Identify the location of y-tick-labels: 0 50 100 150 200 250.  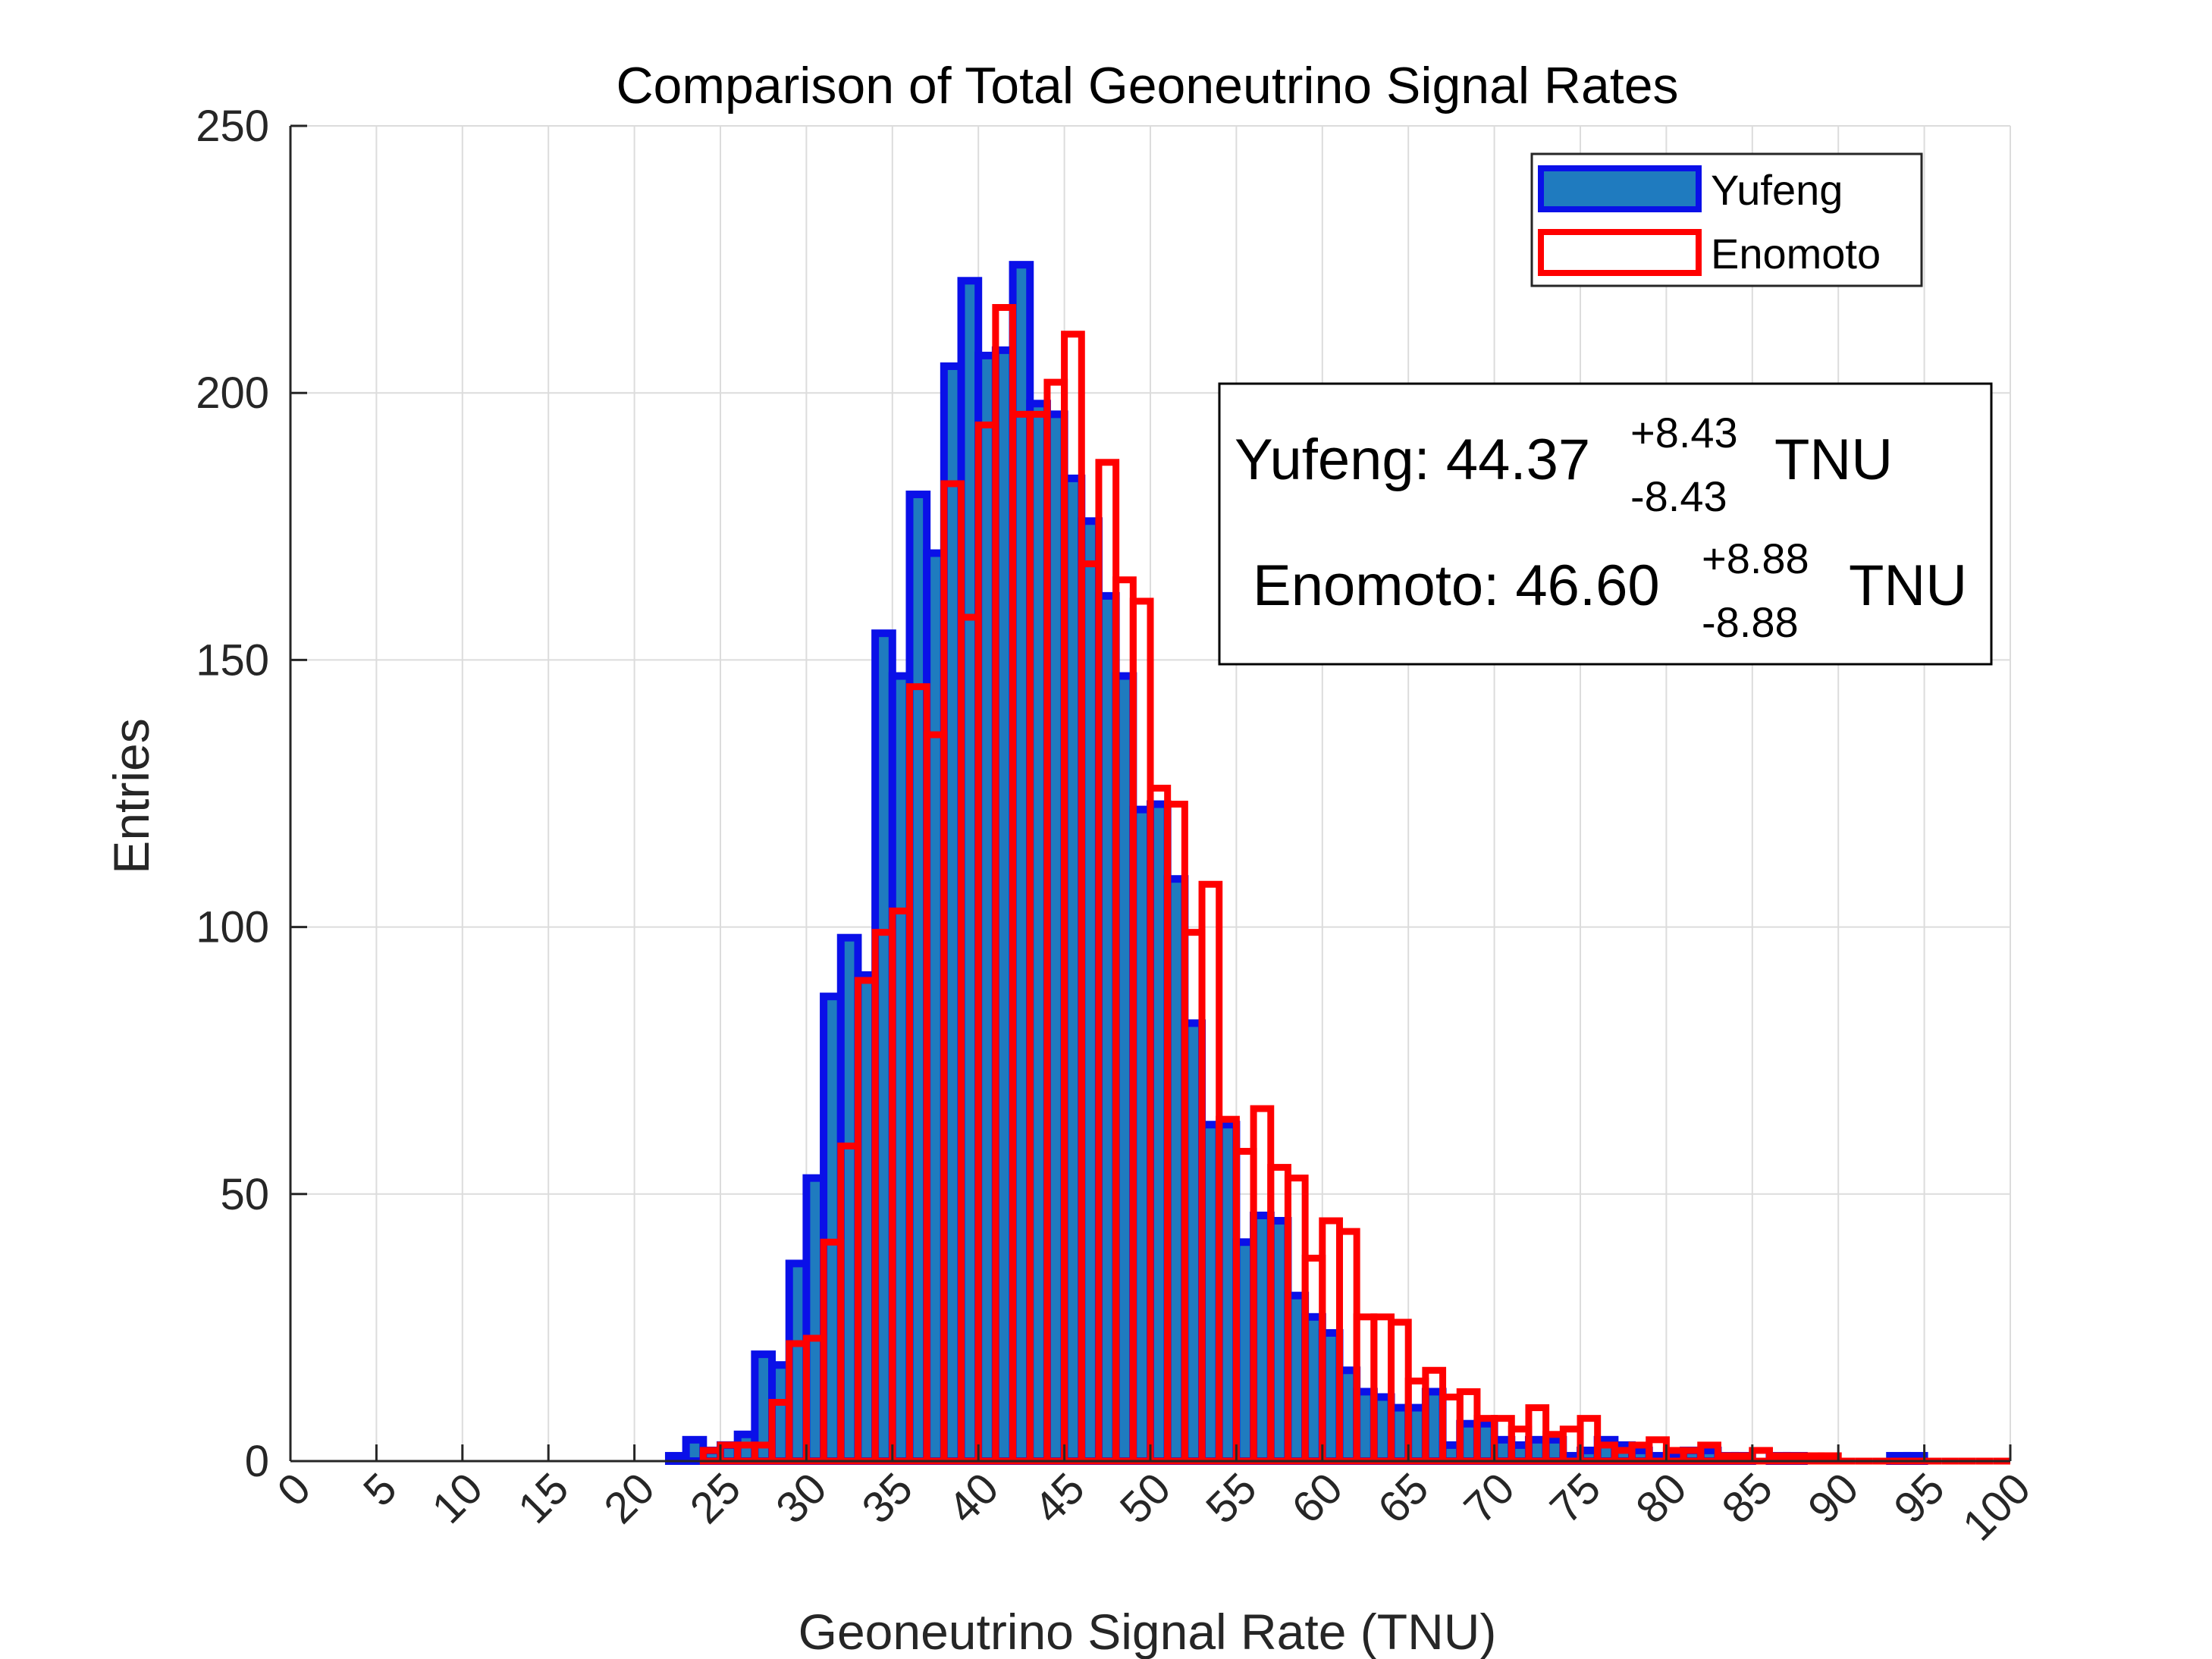
(232, 794).